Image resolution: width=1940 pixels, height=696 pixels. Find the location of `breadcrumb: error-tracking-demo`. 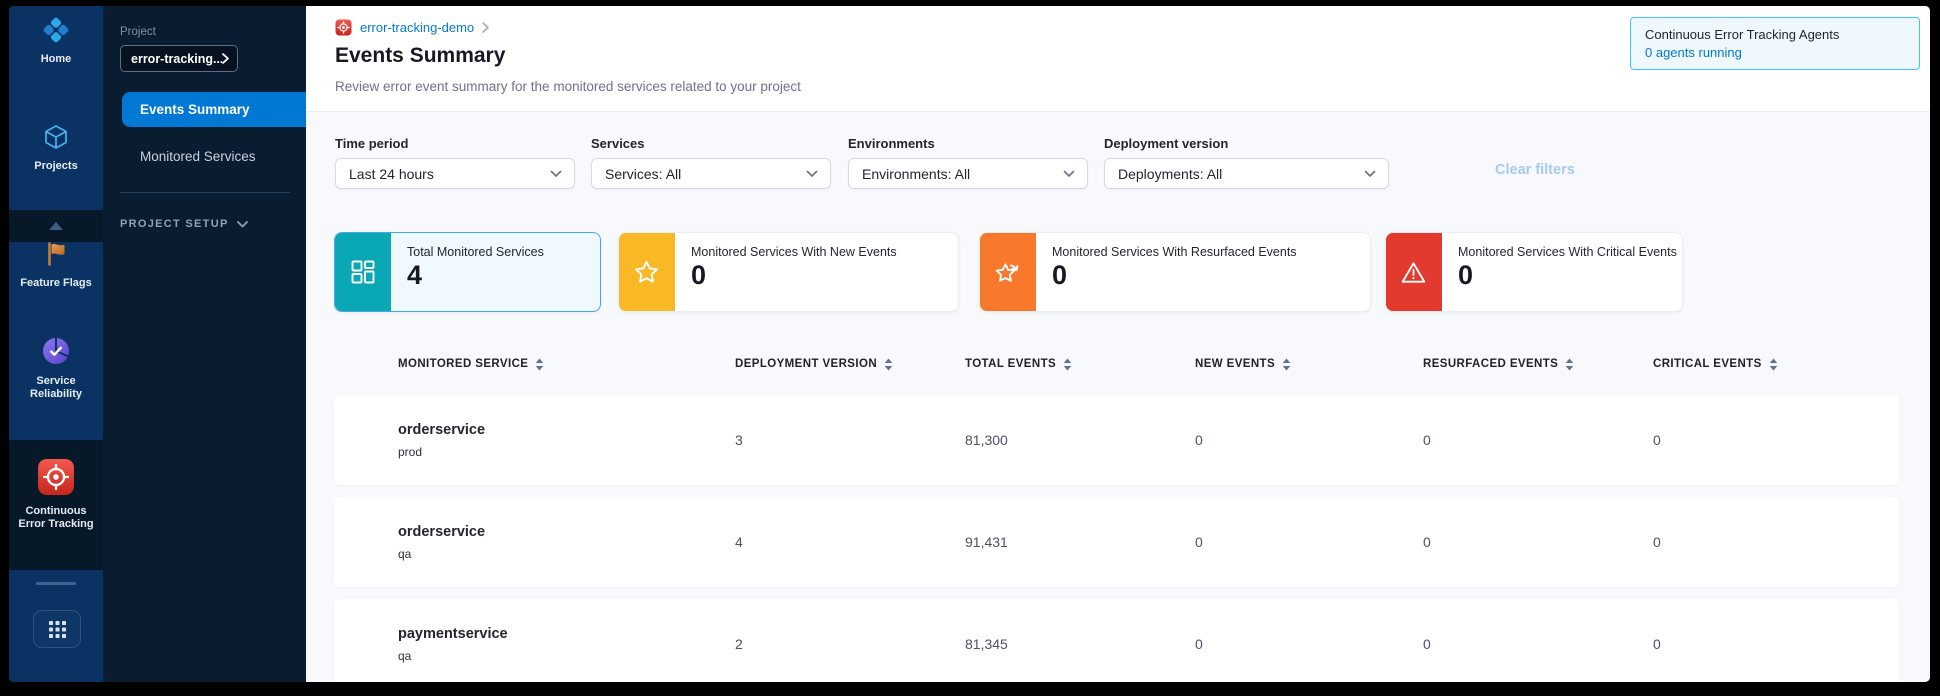

breadcrumb: error-tracking-demo is located at coordinates (412, 27).